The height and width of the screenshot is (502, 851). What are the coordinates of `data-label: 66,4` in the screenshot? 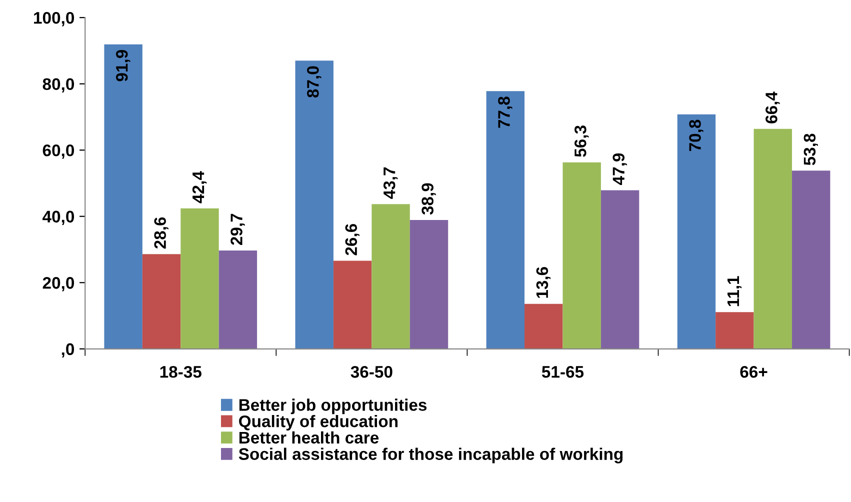 It's located at (773, 108).